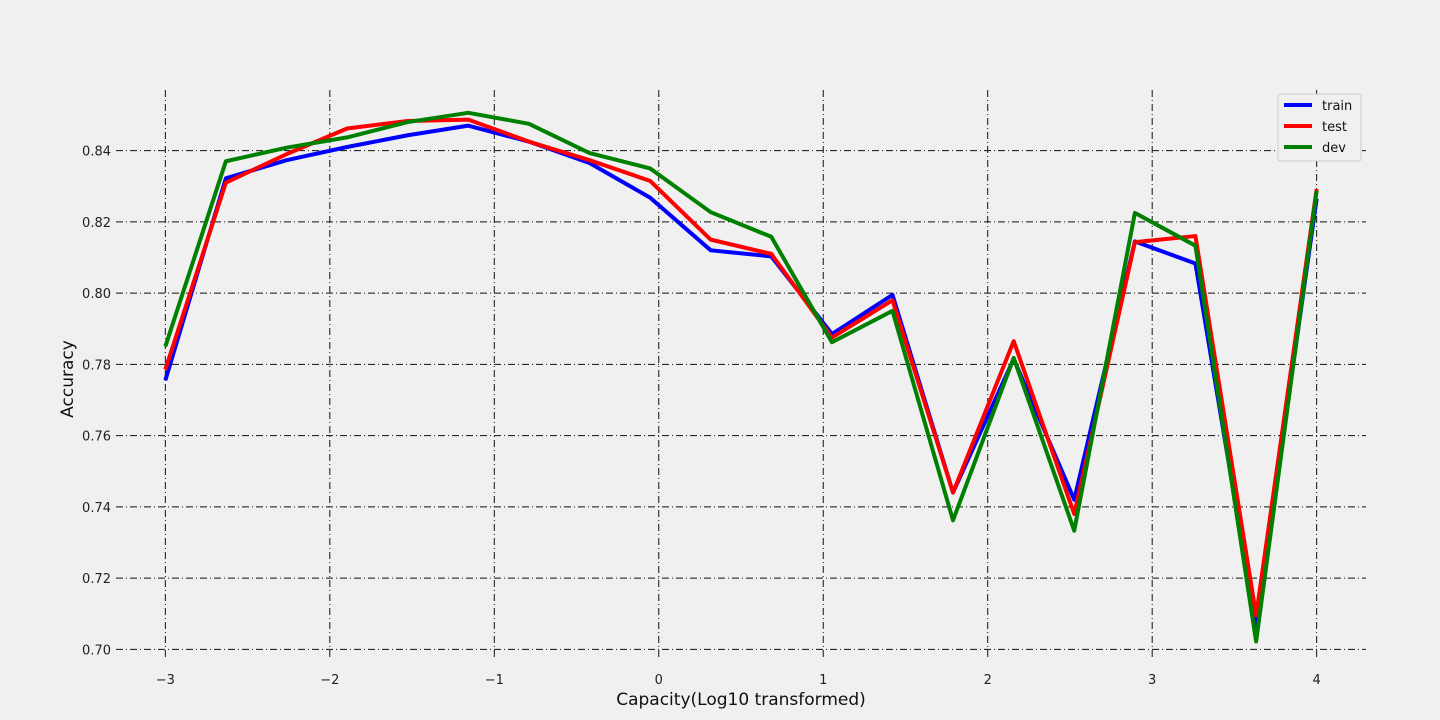 This screenshot has height=720, width=1440. What do you see at coordinates (738, 680) in the screenshot?
I see `x-tick-labels: −3 −2 −1 0 1 2 3 4` at bounding box center [738, 680].